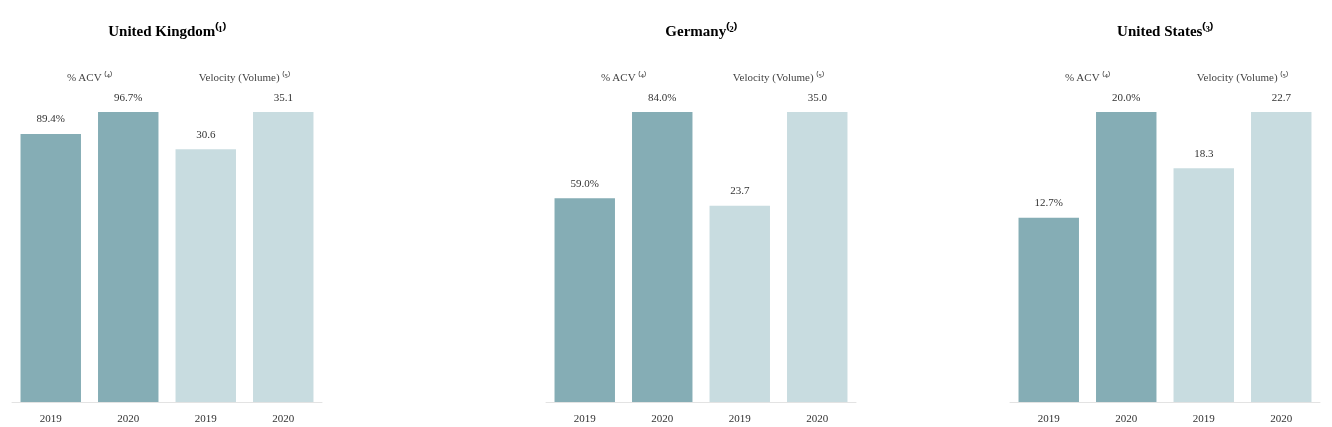 The image size is (1332, 427). I want to click on data-label: 84.0%, so click(662, 96).